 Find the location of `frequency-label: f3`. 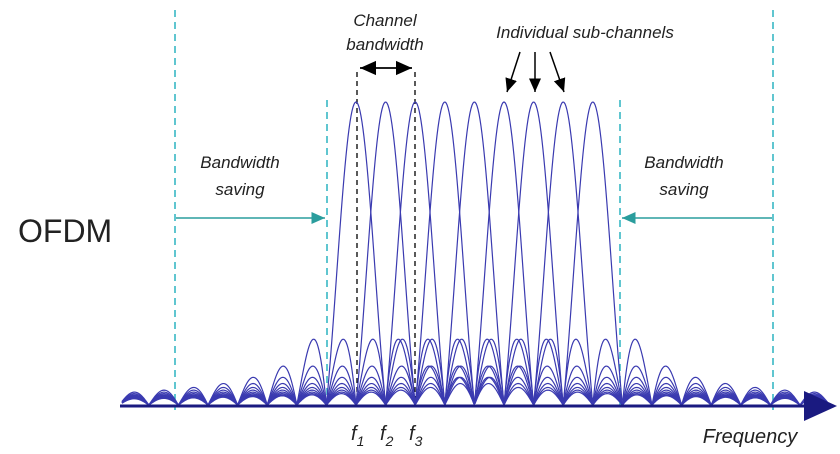

frequency-label: f3 is located at coordinates (416, 436).